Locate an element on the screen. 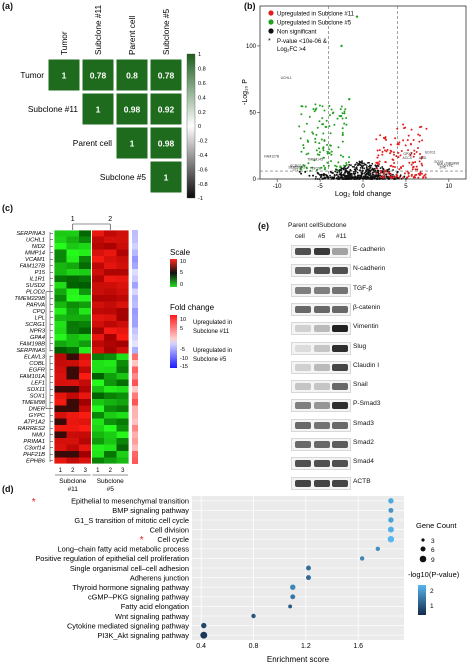 This screenshot has width=474, height=668. heatmap-gene-label: EGFR is located at coordinates (37, 371).